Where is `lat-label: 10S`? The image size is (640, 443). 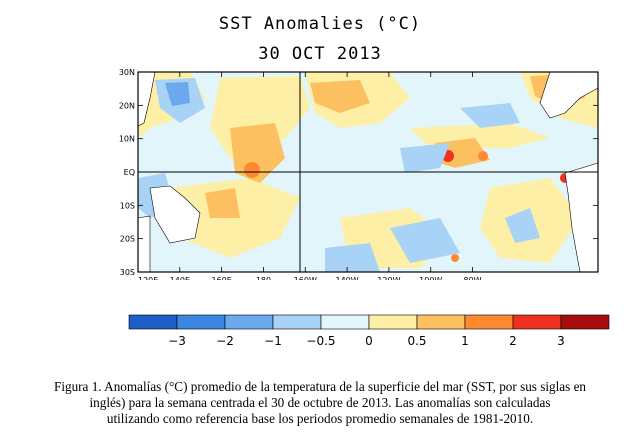
lat-label: 10S is located at coordinates (127, 205).